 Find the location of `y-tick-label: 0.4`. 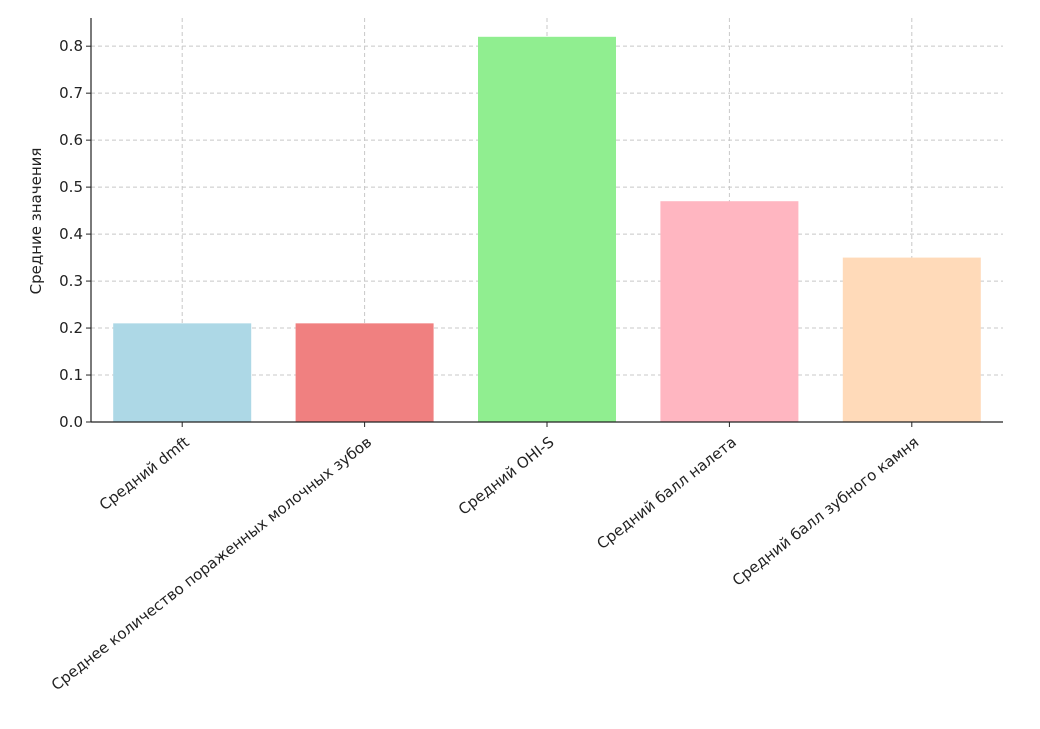

y-tick-label: 0.4 is located at coordinates (71, 234).